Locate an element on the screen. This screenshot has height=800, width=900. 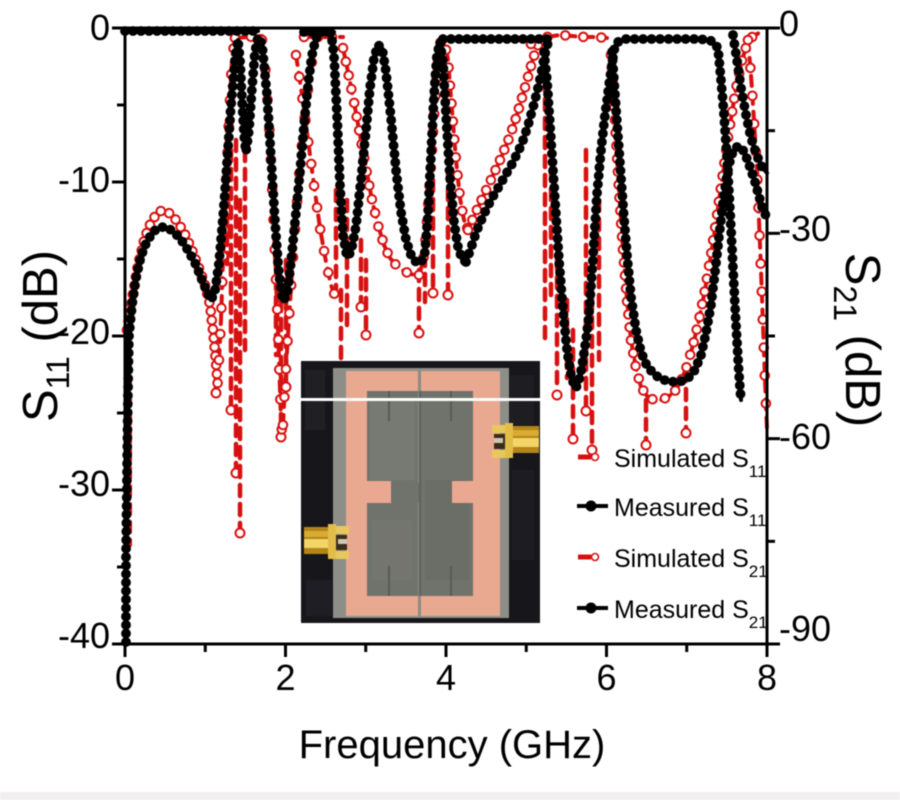
svg-text: -10 is located at coordinates (84, 179).